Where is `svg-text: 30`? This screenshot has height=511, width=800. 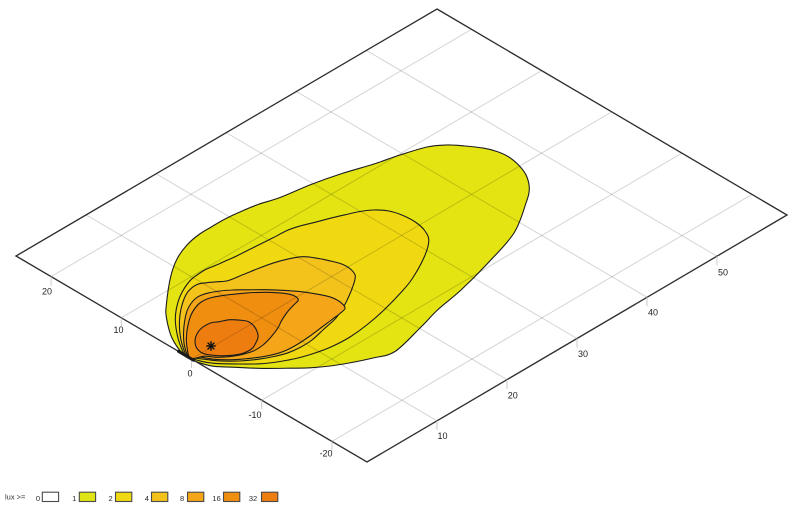
svg-text: 30 is located at coordinates (583, 354).